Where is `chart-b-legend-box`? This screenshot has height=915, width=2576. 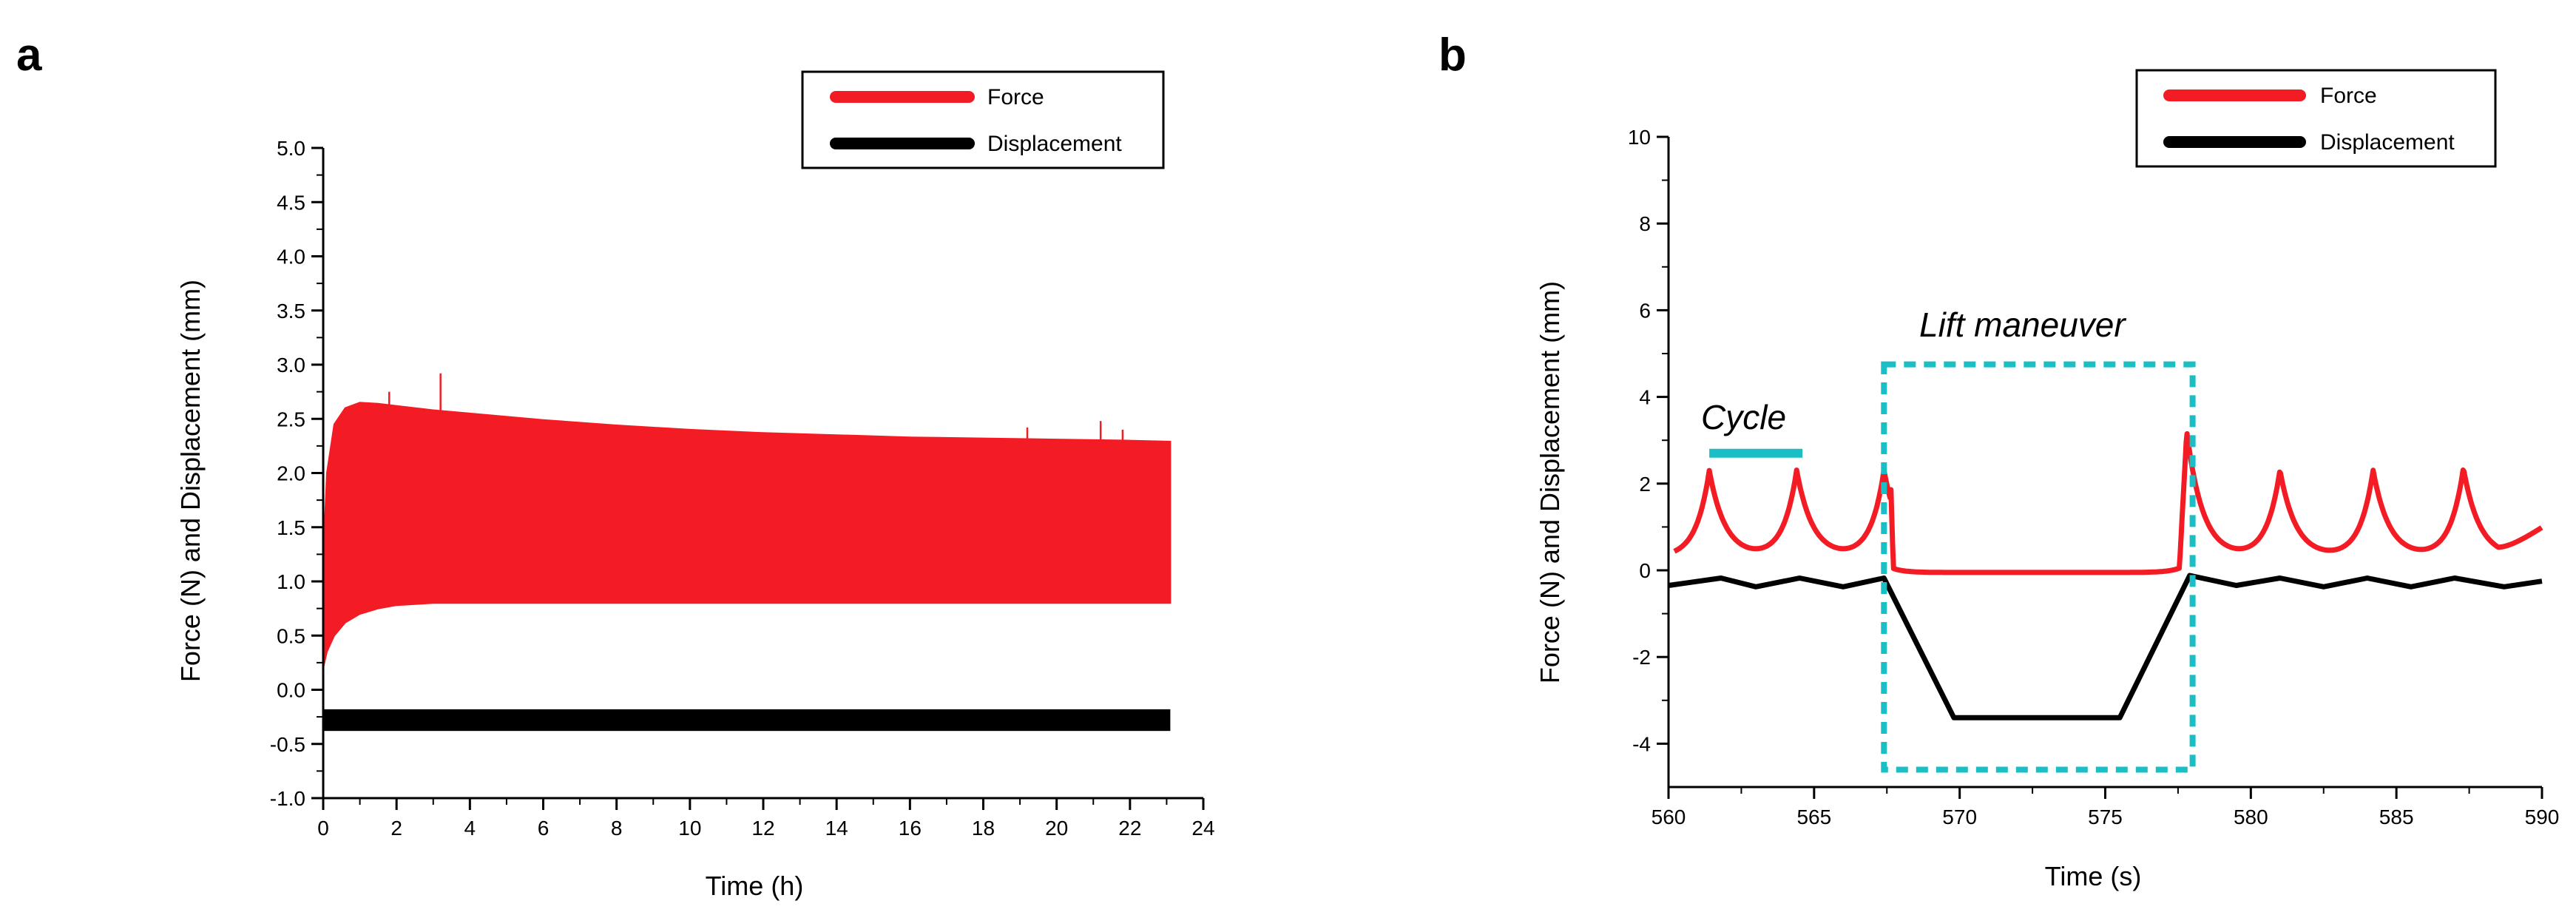
chart-b-legend-box is located at coordinates (2316, 119).